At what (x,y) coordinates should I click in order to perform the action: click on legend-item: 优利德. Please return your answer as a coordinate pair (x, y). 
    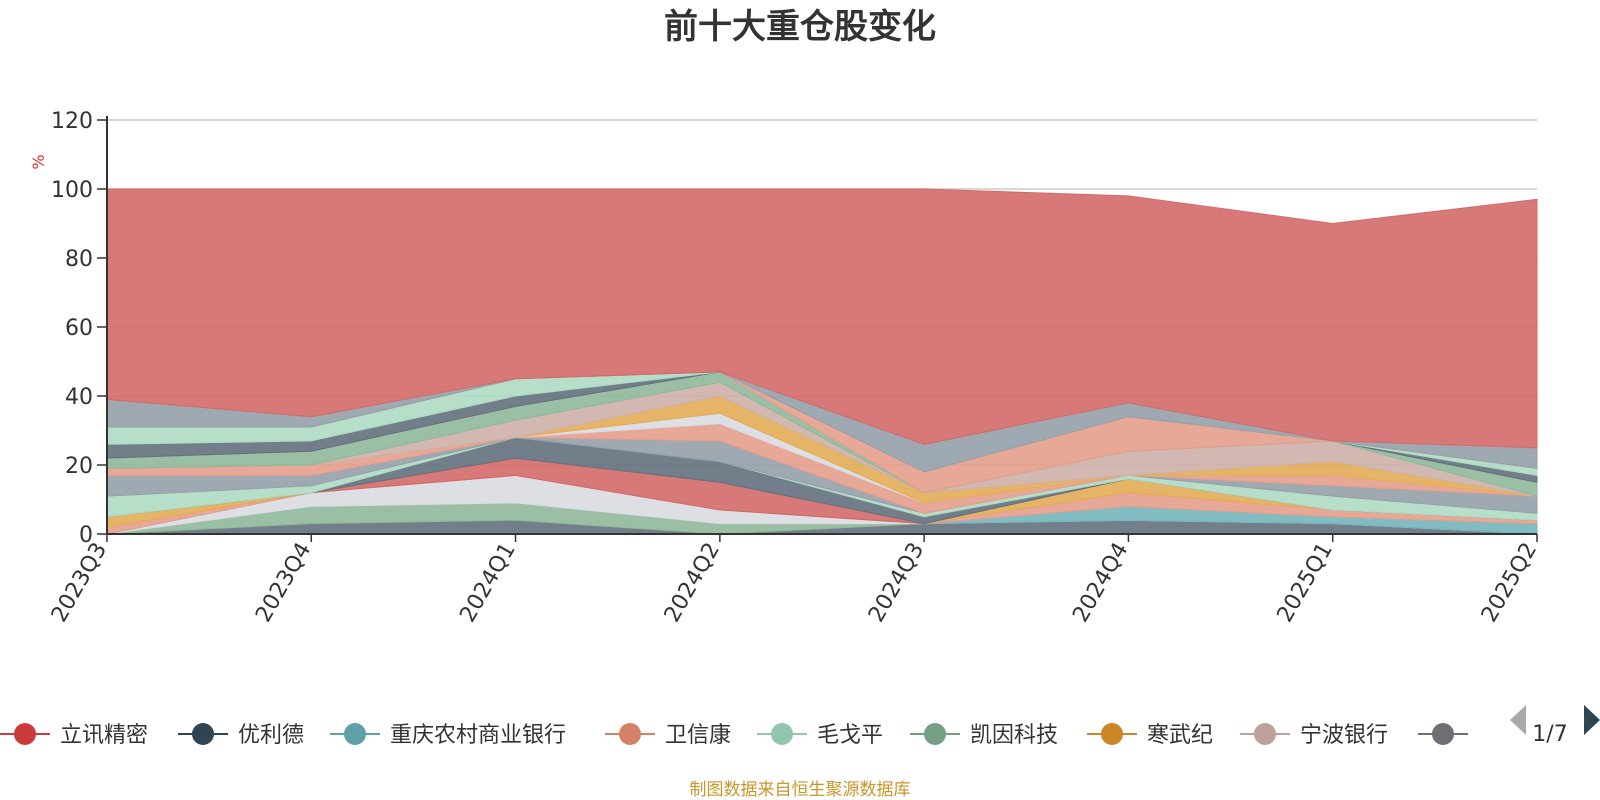
    Looking at the image, I should click on (241, 735).